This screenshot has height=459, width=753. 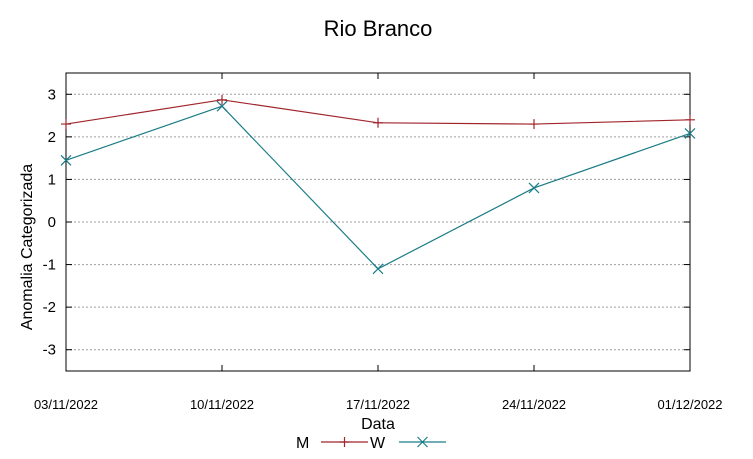 What do you see at coordinates (378, 424) in the screenshot?
I see `x-axis-label: Data` at bounding box center [378, 424].